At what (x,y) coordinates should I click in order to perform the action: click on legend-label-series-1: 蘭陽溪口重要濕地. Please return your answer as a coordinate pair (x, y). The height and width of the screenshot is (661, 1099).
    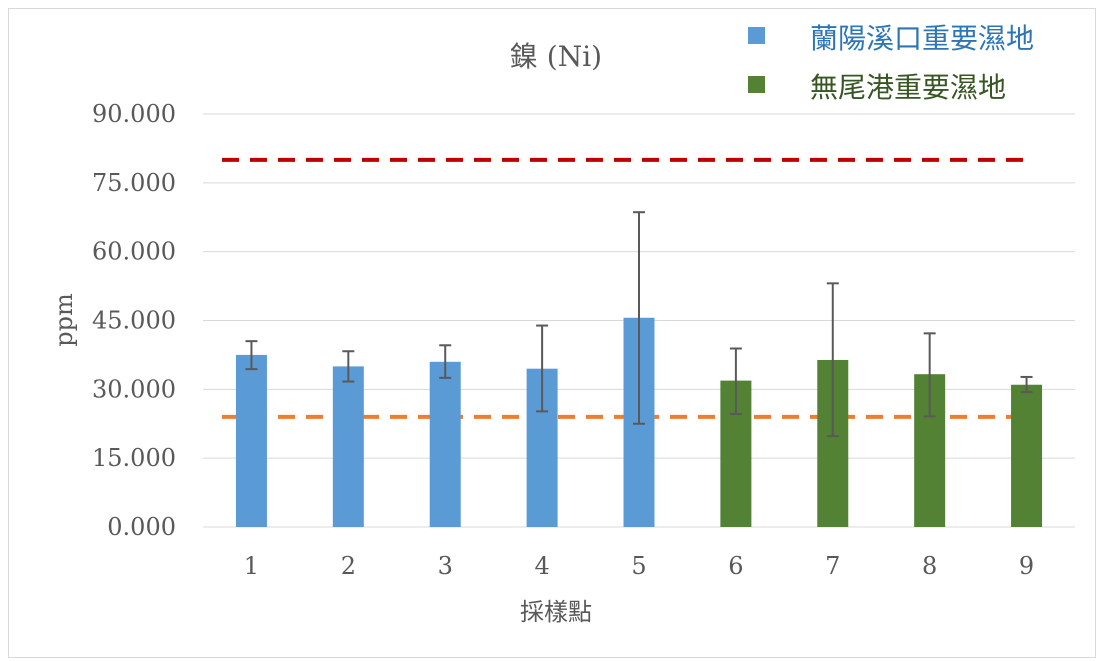
    Looking at the image, I should click on (922, 38).